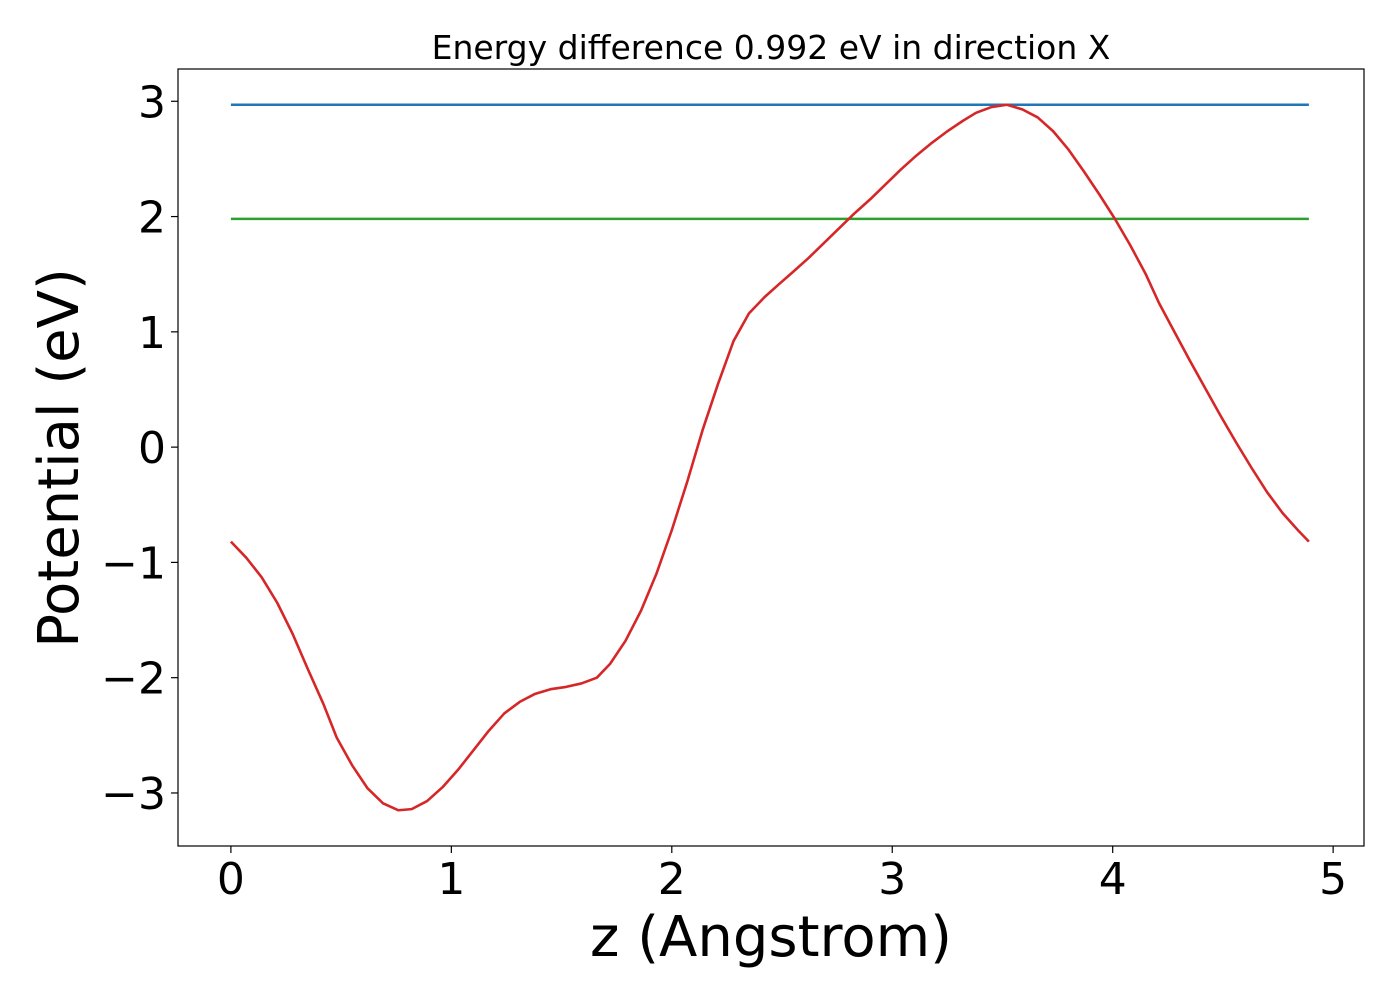 The height and width of the screenshot is (1000, 1400). What do you see at coordinates (152, 333) in the screenshot?
I see `y-tick-label: 1` at bounding box center [152, 333].